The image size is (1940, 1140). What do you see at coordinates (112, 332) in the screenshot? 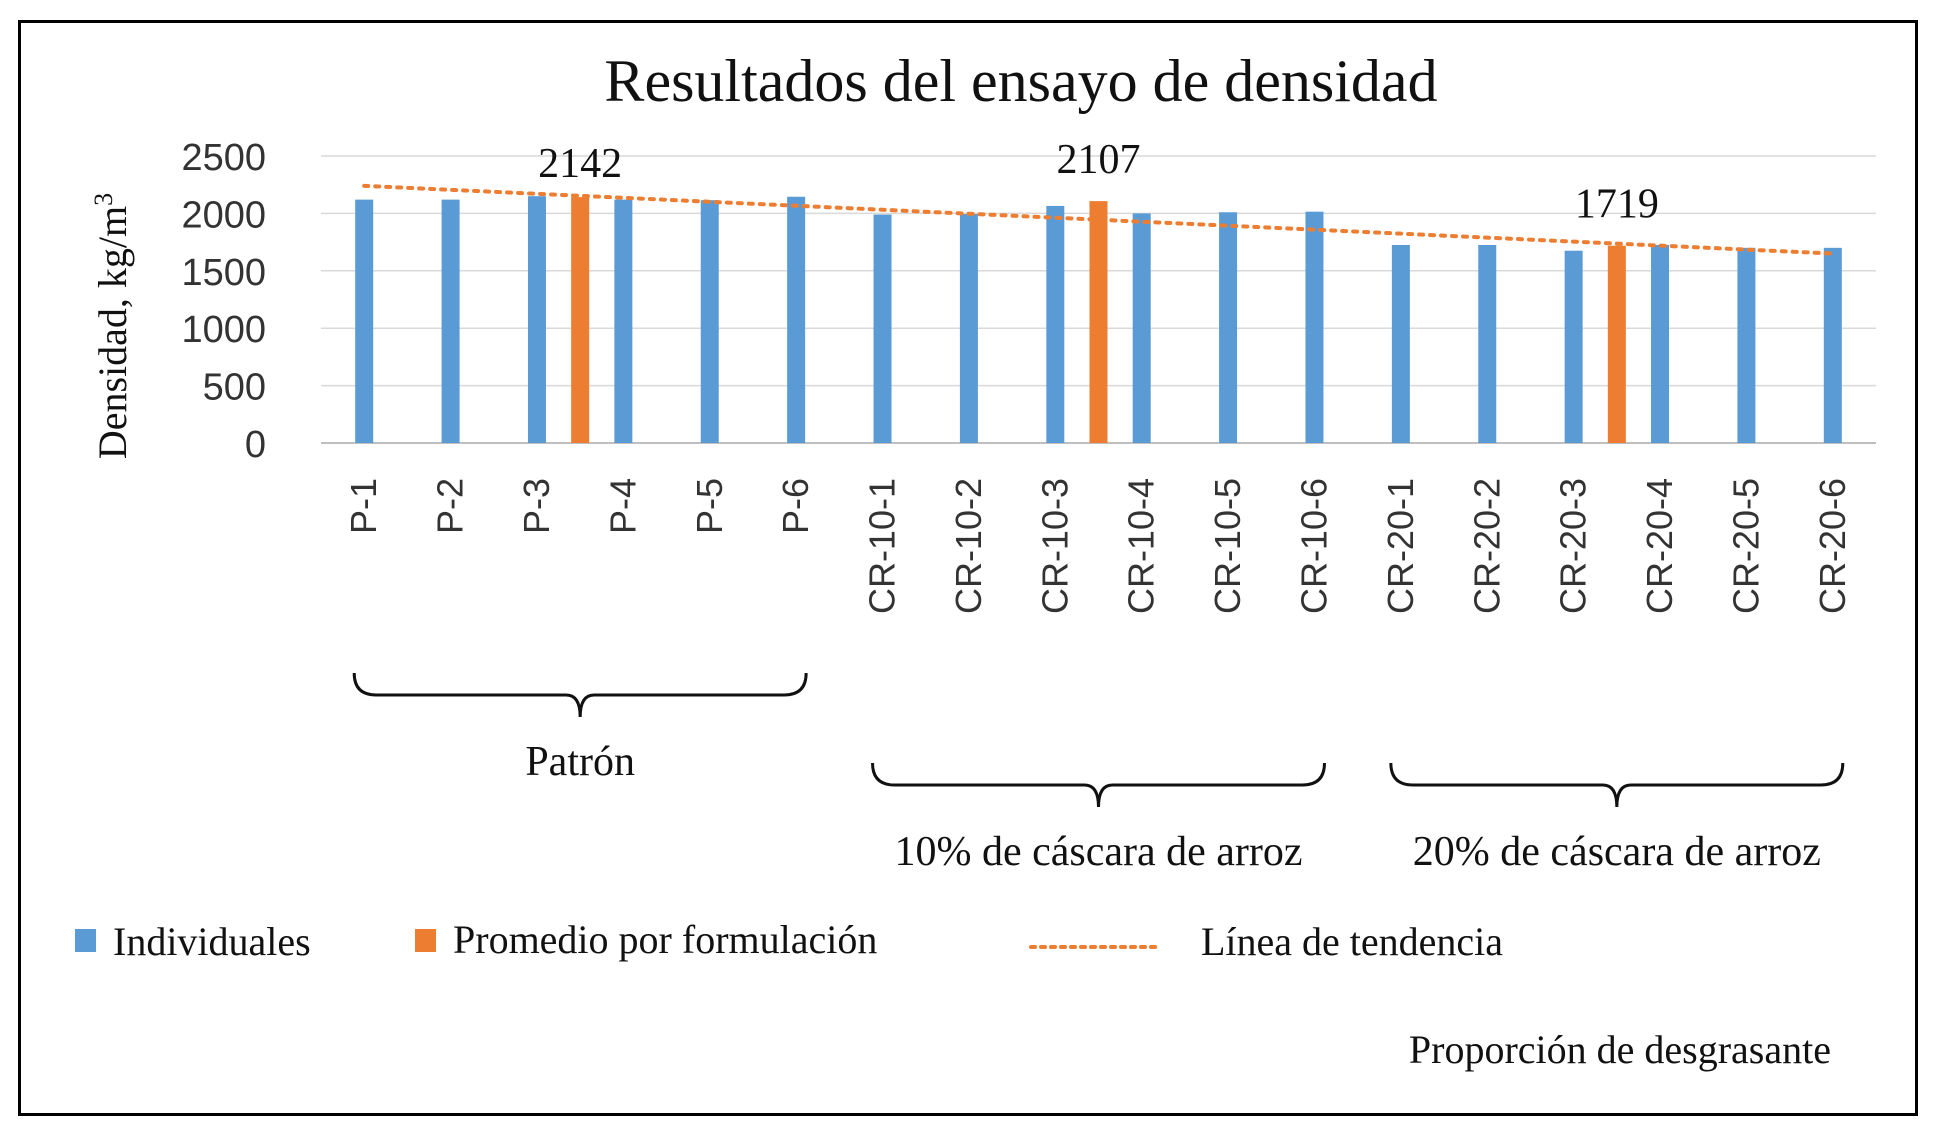
I see `y-axis-label-text: Densidad, kg/m` at bounding box center [112, 332].